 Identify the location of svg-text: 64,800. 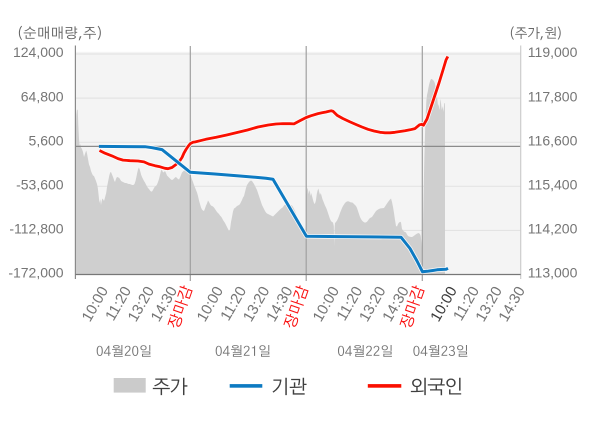
(42, 96).